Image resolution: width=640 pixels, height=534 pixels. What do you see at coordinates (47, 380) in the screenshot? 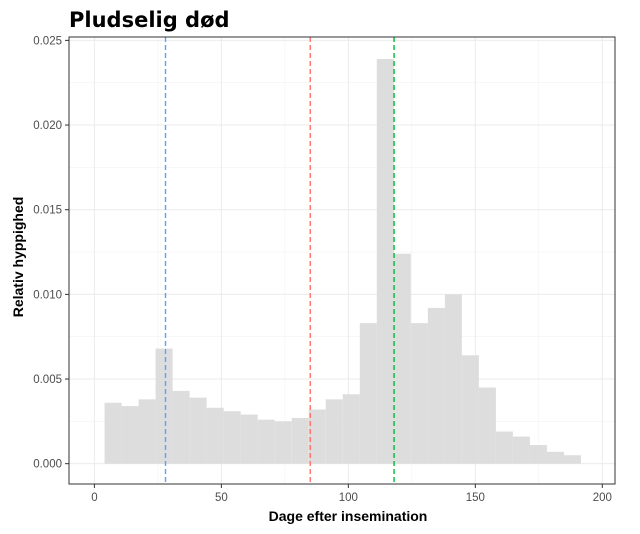
I see `y-tick-label: 0.005` at bounding box center [47, 380].